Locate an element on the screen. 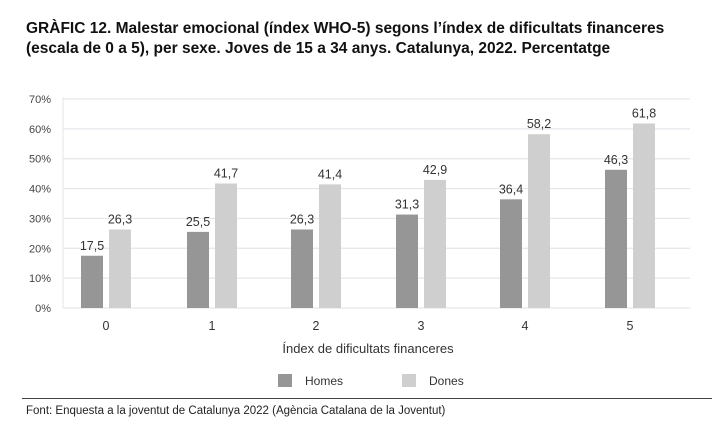 Image resolution: width=722 pixels, height=433 pixels. data-label: 31,3 is located at coordinates (407, 205).